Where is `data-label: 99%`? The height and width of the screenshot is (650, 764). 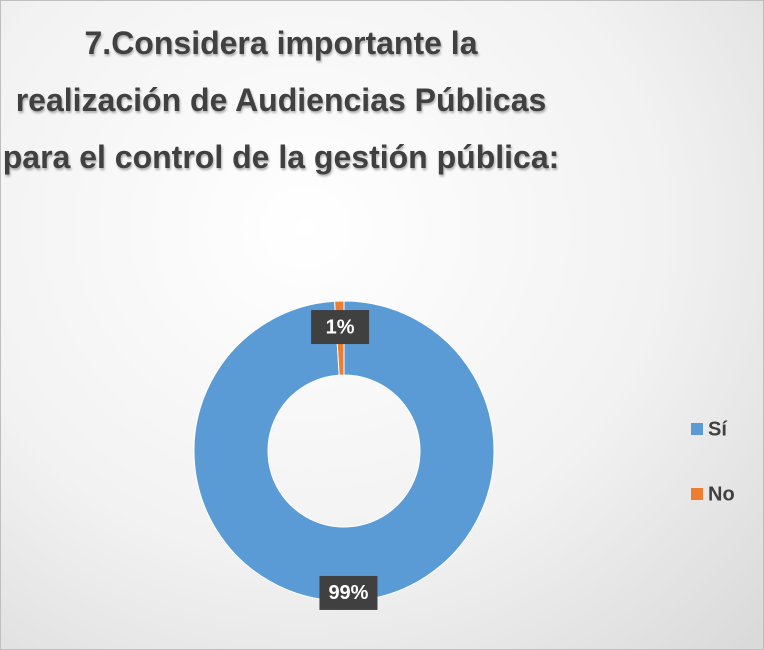 data-label: 99% is located at coordinates (348, 593).